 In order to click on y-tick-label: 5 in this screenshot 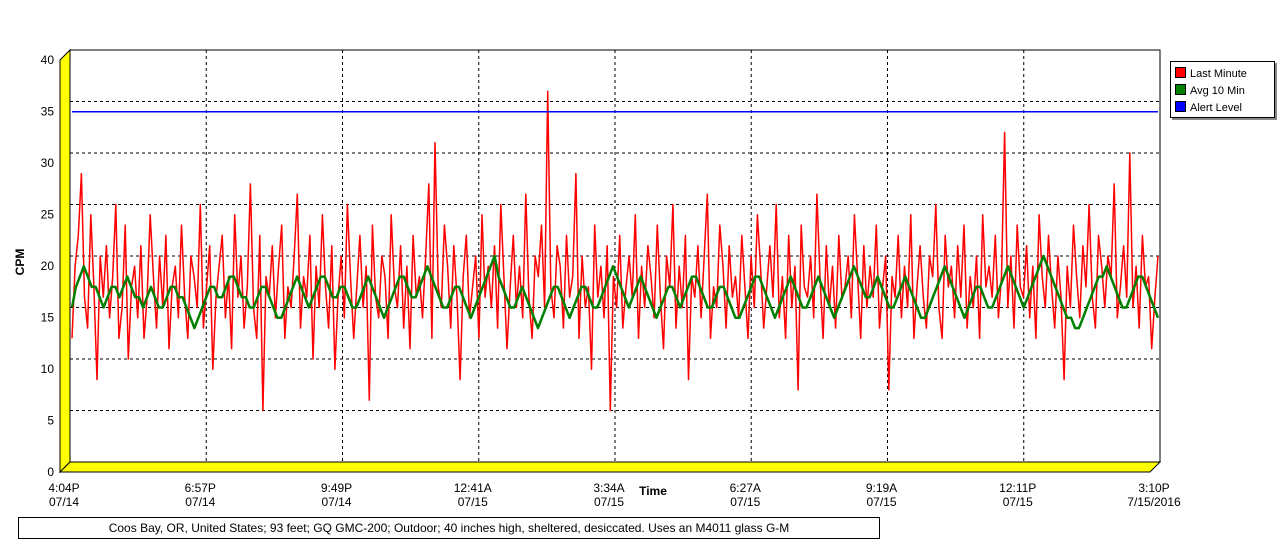, I will do `click(50, 421)`.